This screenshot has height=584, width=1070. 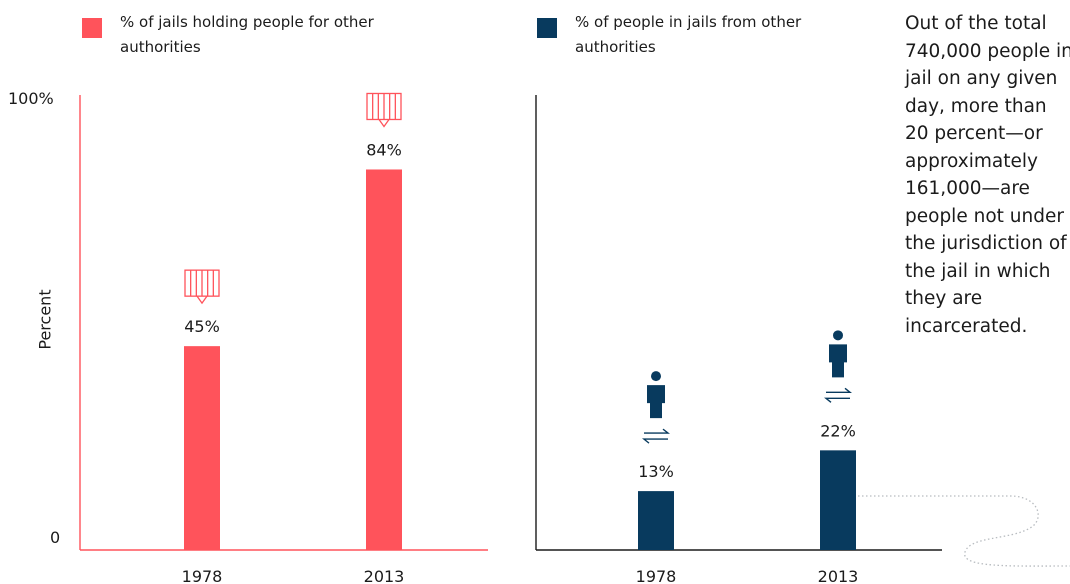 I want to click on legend-swatch-navy, so click(x=547, y=28).